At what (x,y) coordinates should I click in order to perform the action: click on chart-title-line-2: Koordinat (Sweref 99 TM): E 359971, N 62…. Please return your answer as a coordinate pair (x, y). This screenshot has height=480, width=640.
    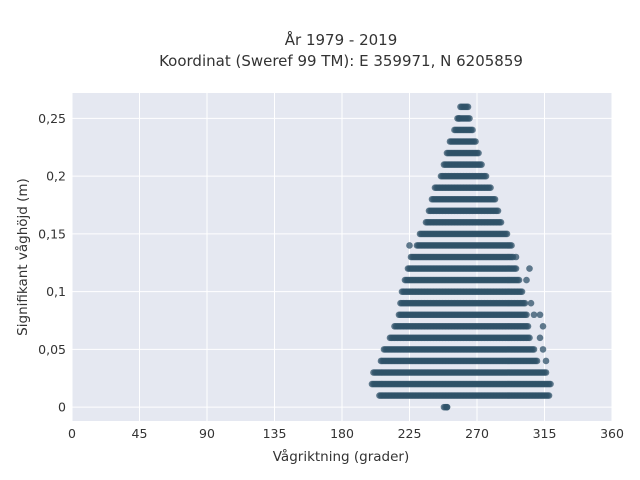
    Looking at the image, I should click on (341, 61).